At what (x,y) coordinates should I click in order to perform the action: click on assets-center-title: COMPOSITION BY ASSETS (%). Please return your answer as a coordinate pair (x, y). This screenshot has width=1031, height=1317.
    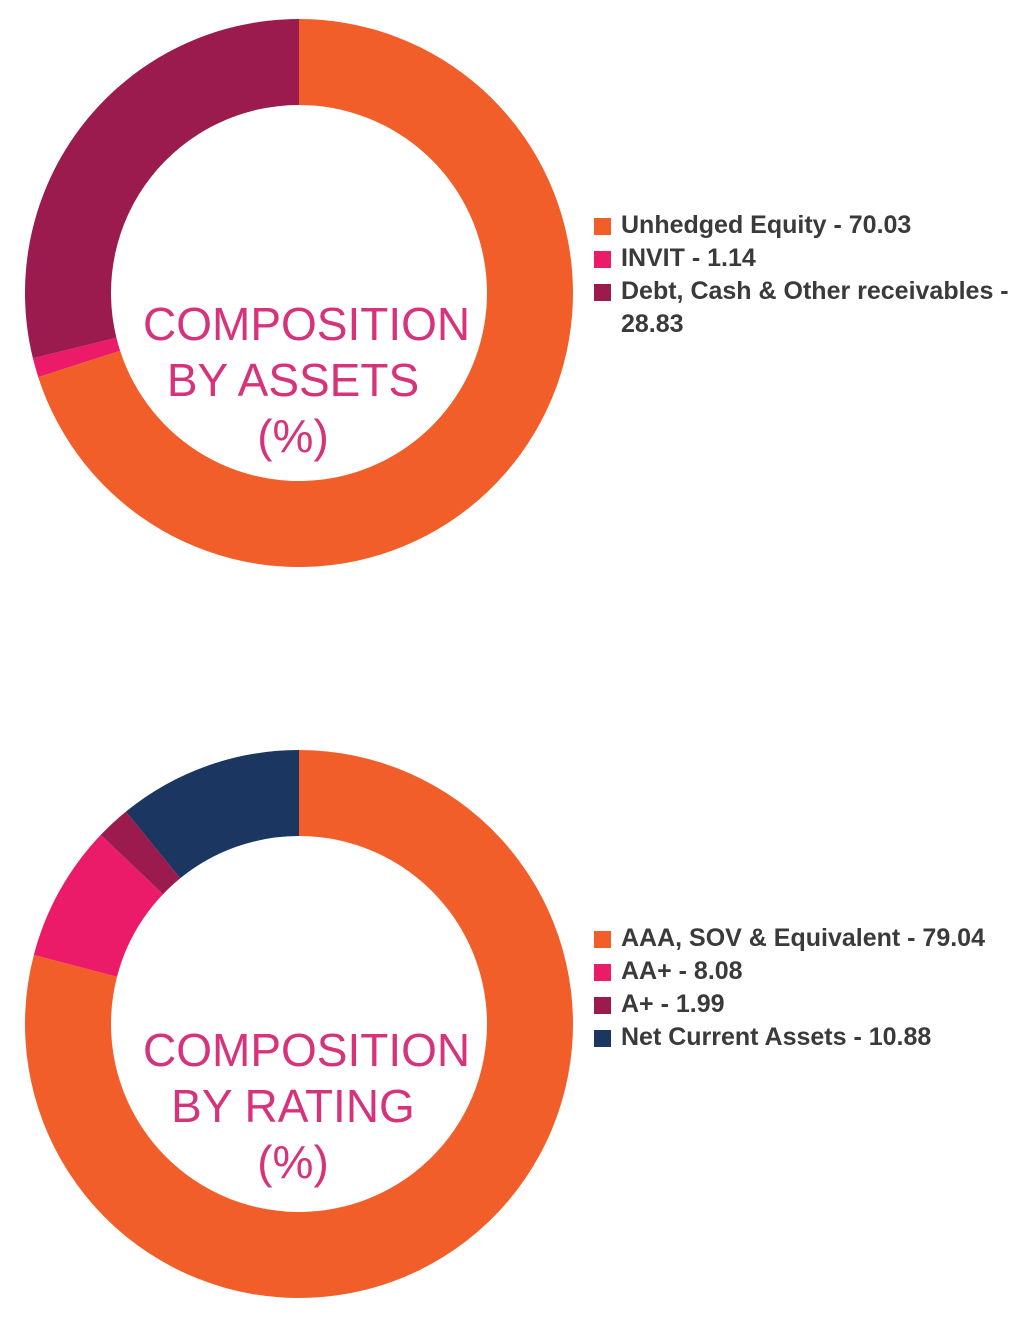
    Looking at the image, I should click on (307, 380).